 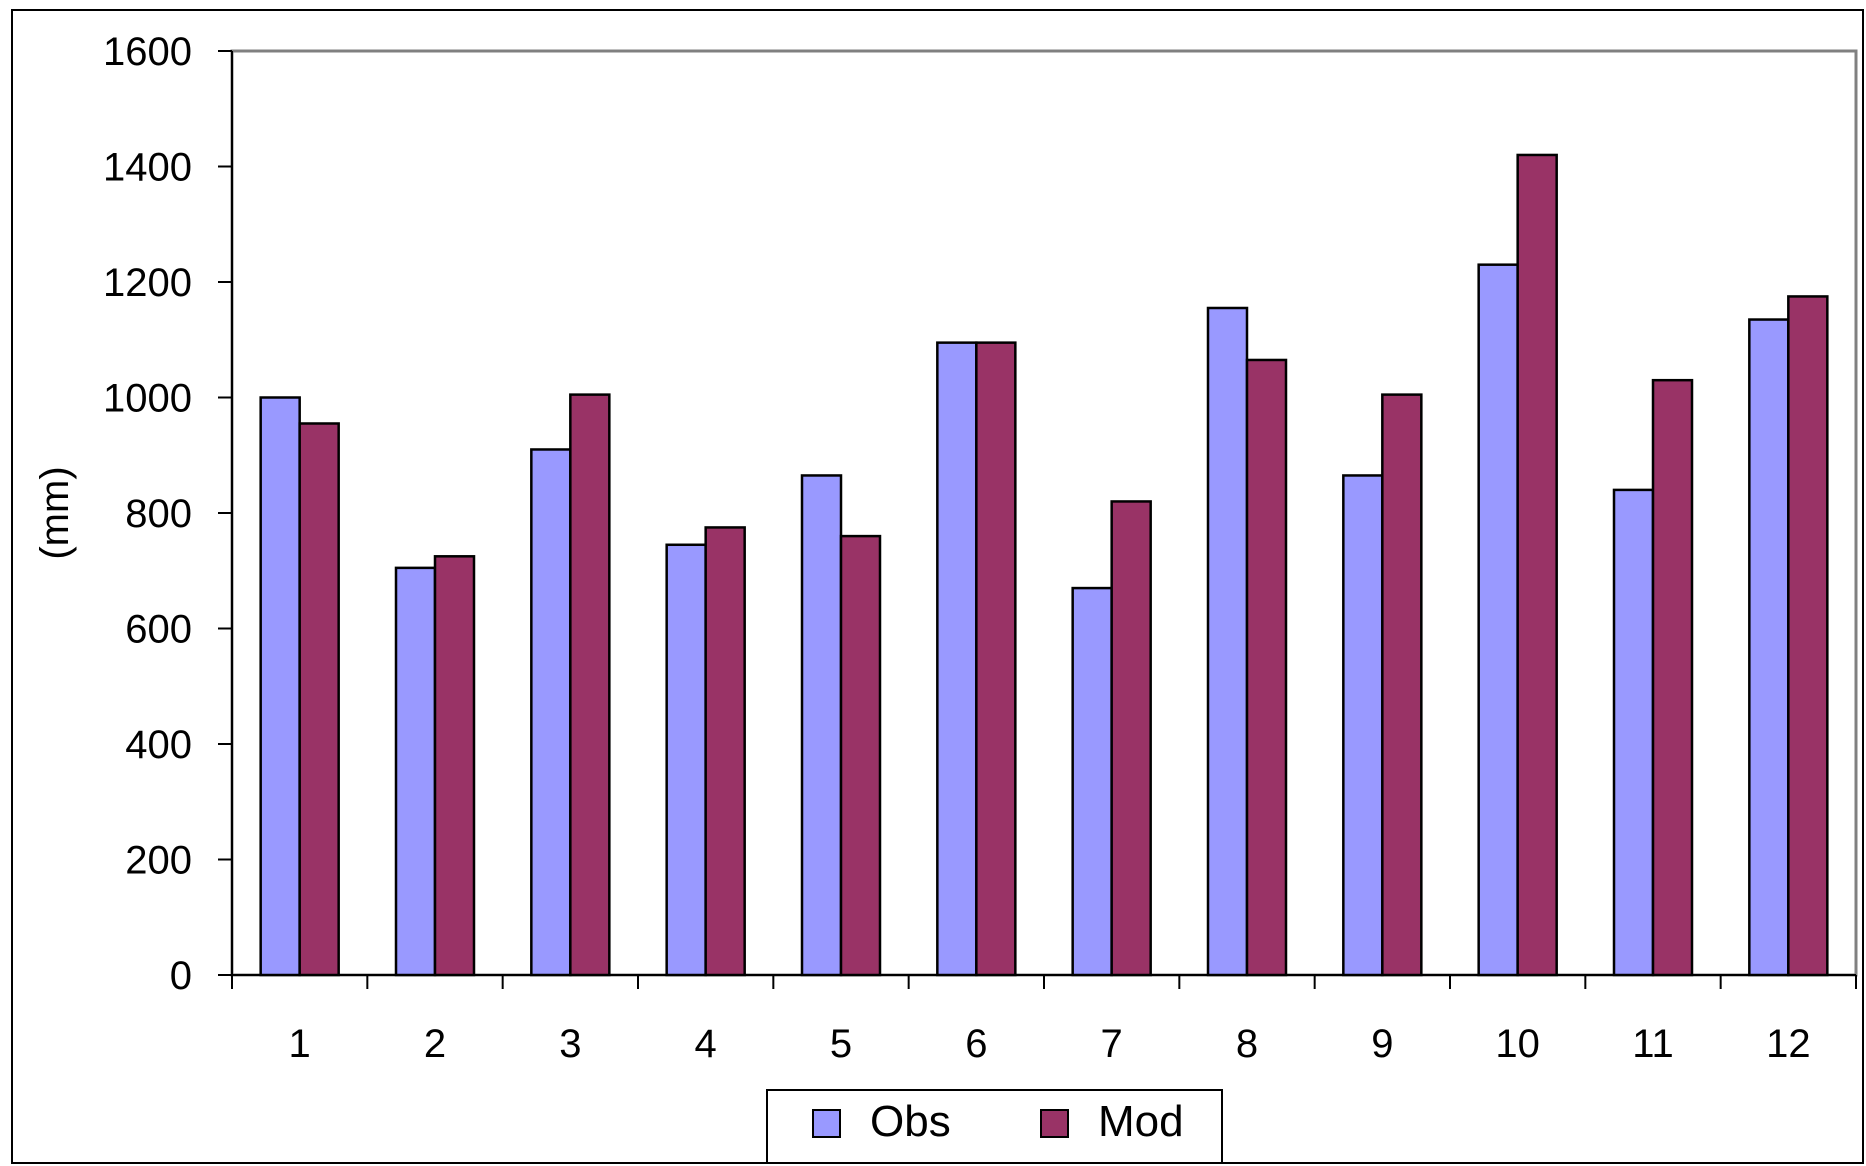 I want to click on y-tick-label: 1000, so click(x=147, y=399).